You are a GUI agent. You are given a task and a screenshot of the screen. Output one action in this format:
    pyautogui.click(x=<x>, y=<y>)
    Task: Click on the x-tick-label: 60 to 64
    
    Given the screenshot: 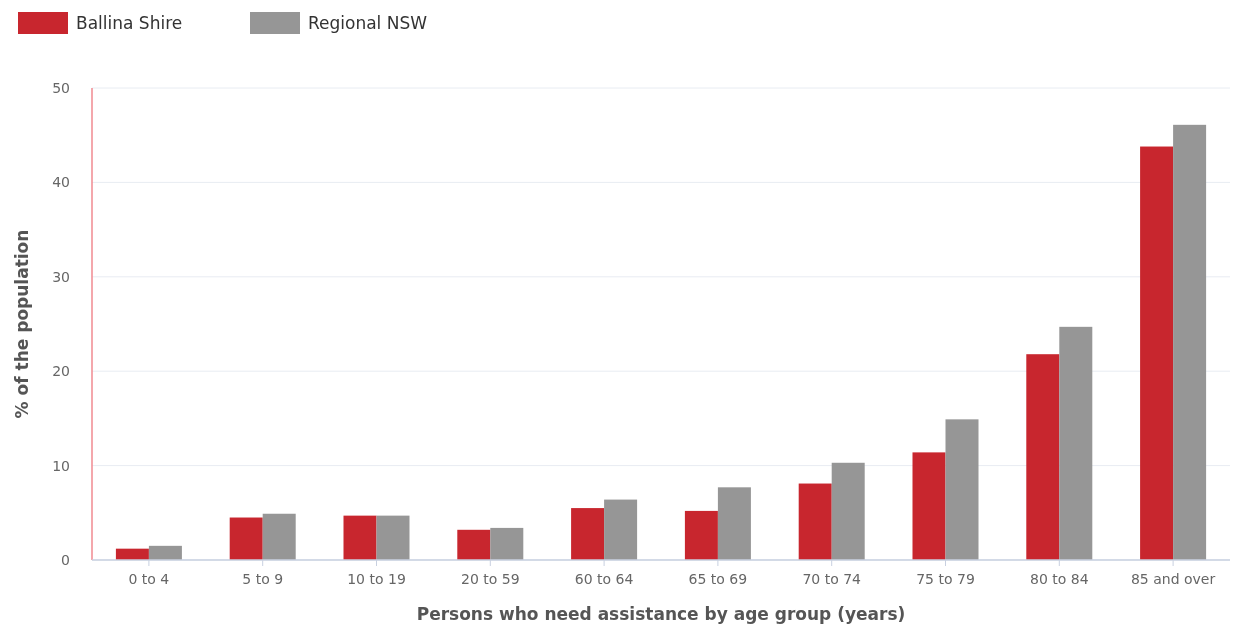 What is the action you would take?
    pyautogui.click(x=604, y=579)
    